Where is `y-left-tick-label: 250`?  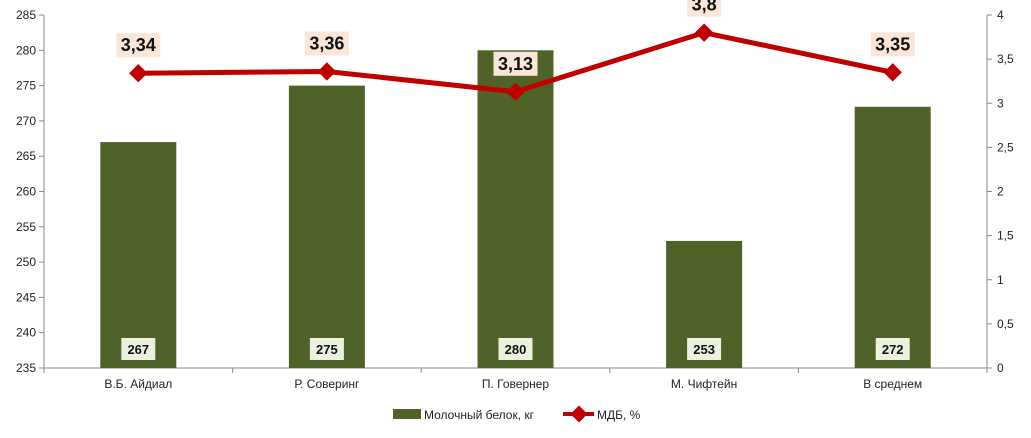 y-left-tick-label: 250 is located at coordinates (26, 262).